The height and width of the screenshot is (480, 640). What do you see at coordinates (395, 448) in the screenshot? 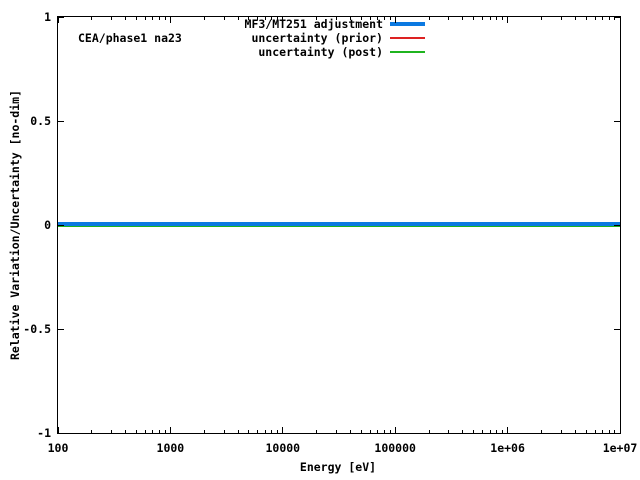
I see `x-tick-label: 100000` at bounding box center [395, 448].